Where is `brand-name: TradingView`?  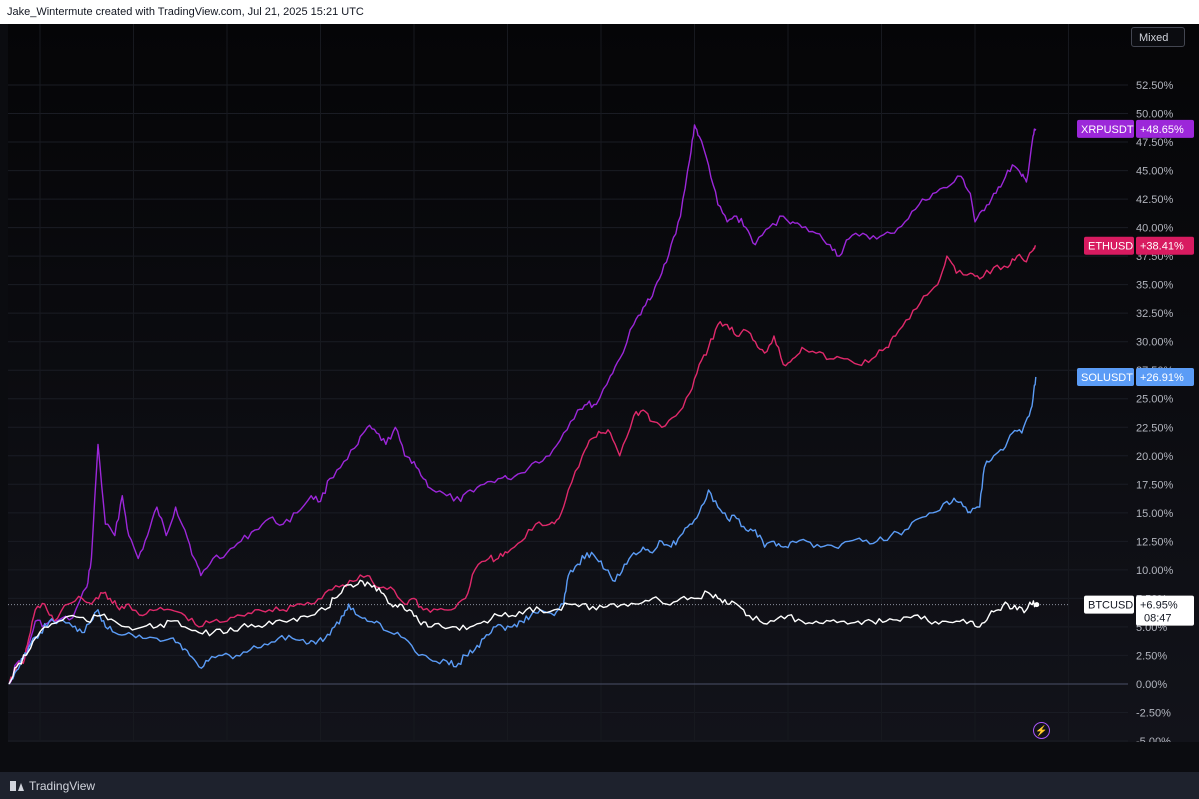 brand-name: TradingView is located at coordinates (62, 786).